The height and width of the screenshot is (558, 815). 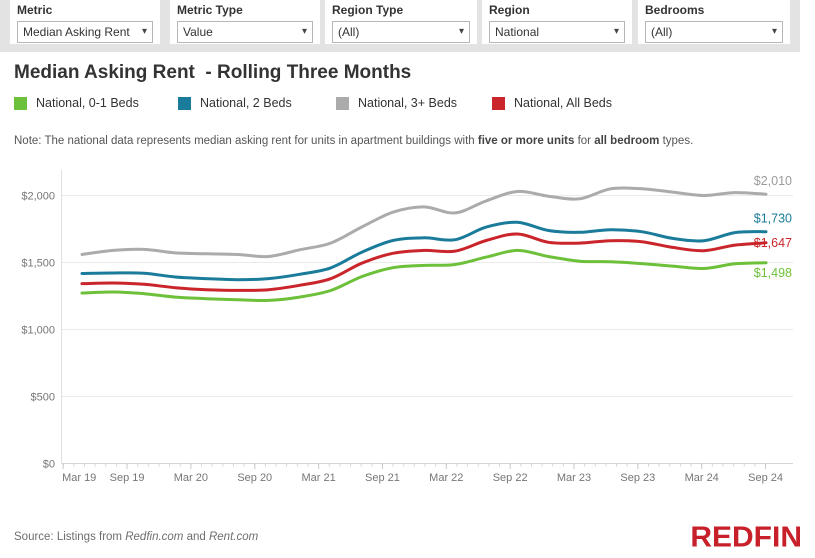 I want to click on svg-text: $0, so click(x=49, y=465).